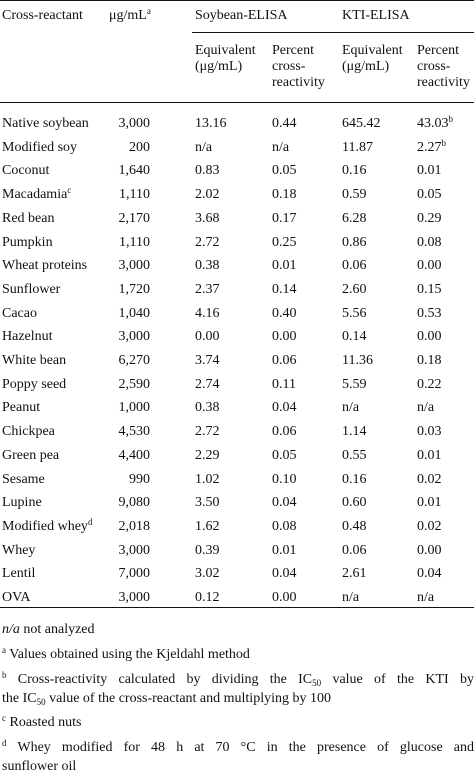 The height and width of the screenshot is (780, 474). I want to click on cell-kti-equivalent: 5.59, so click(354, 384).